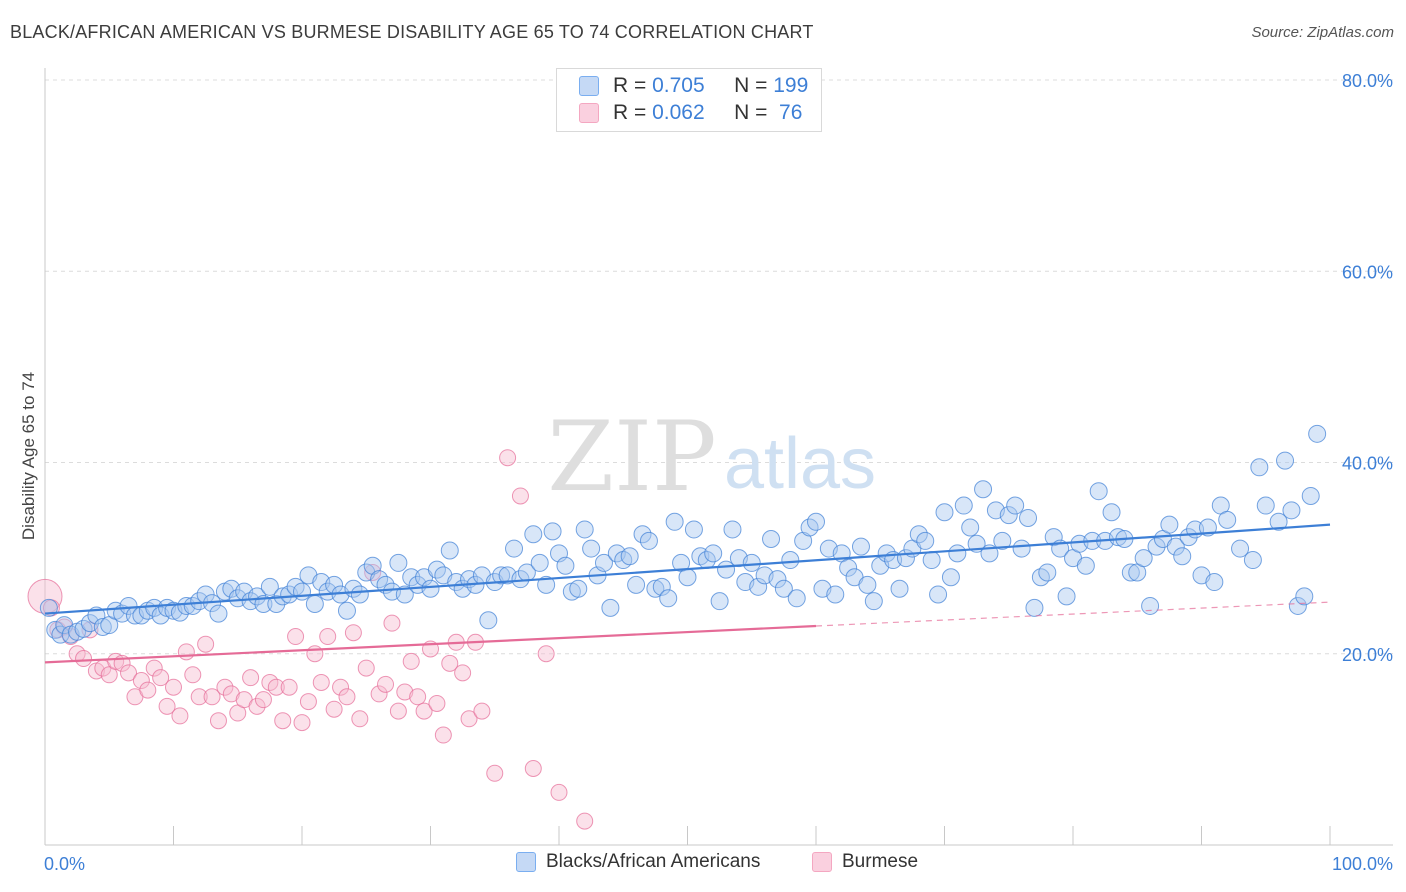 The height and width of the screenshot is (892, 1406). What do you see at coordinates (687, 593) in the screenshot?
I see `trend-lines` at bounding box center [687, 593].